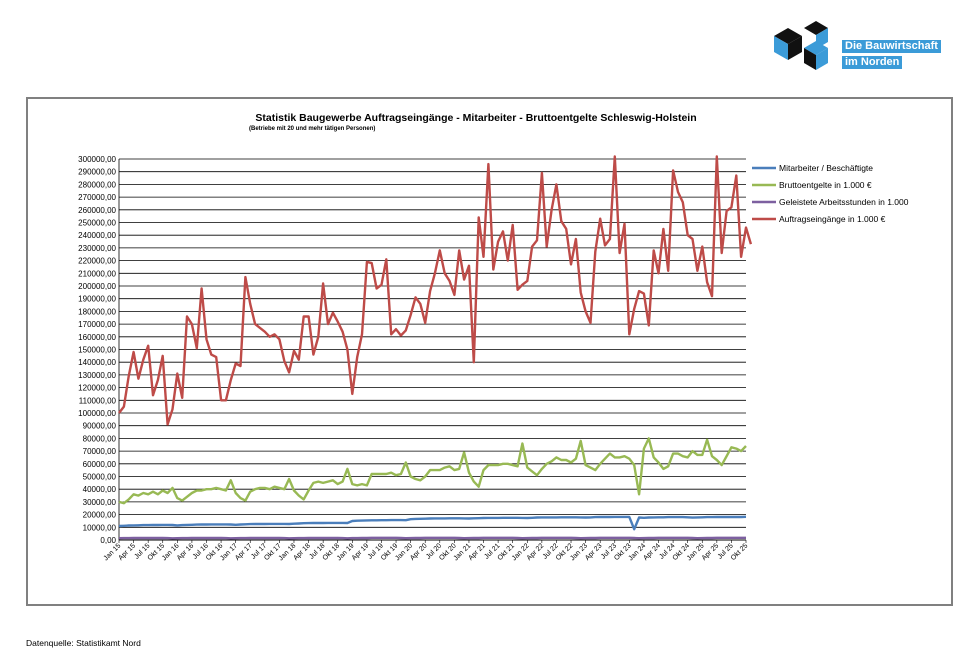 The image size is (956, 665). I want to click on legend-label: Bruttoentgelte in 1.000 €, so click(825, 185).